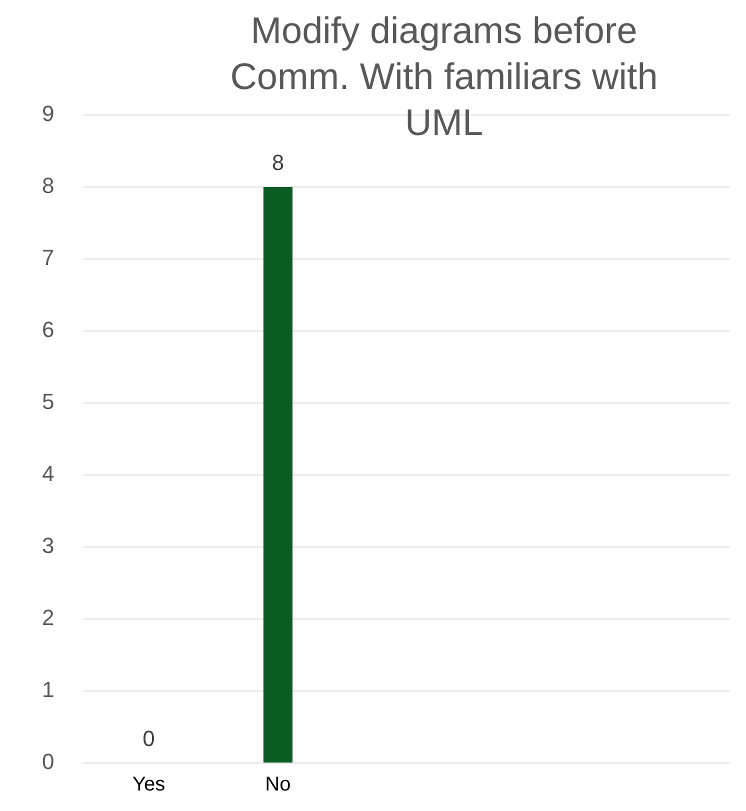 The image size is (746, 811). I want to click on y-tick-label: 8, so click(48, 185).